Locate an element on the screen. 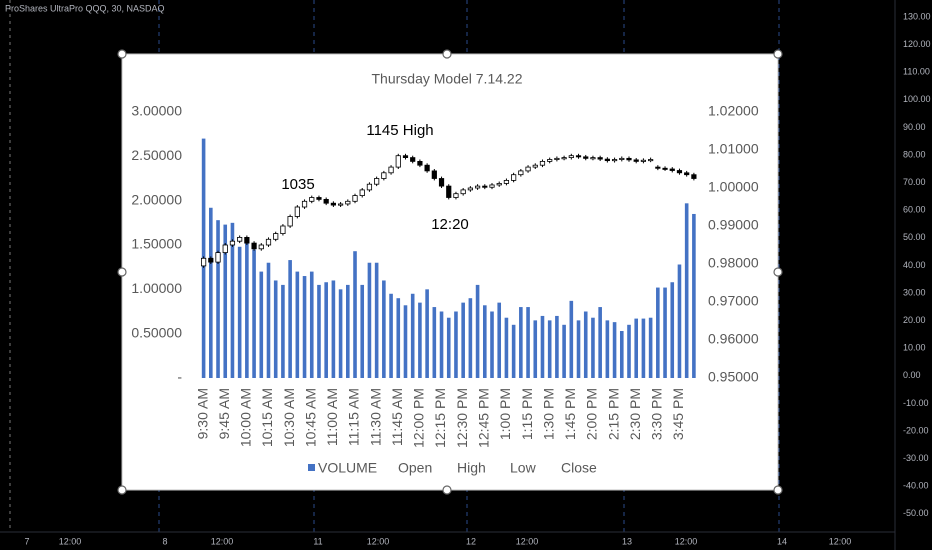  x-tick-label: 11:30 AM is located at coordinates (375, 417).